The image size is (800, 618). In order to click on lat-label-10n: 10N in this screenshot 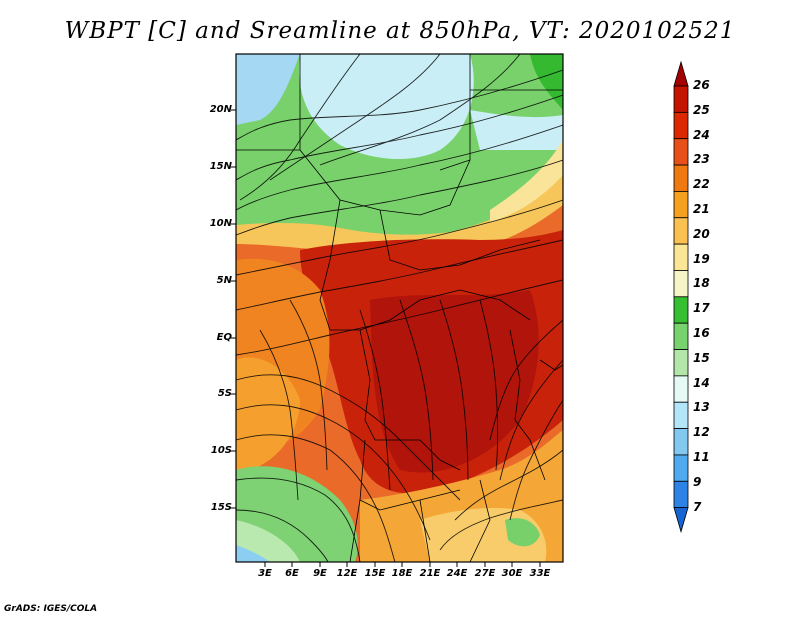, I will do `click(220, 223)`.